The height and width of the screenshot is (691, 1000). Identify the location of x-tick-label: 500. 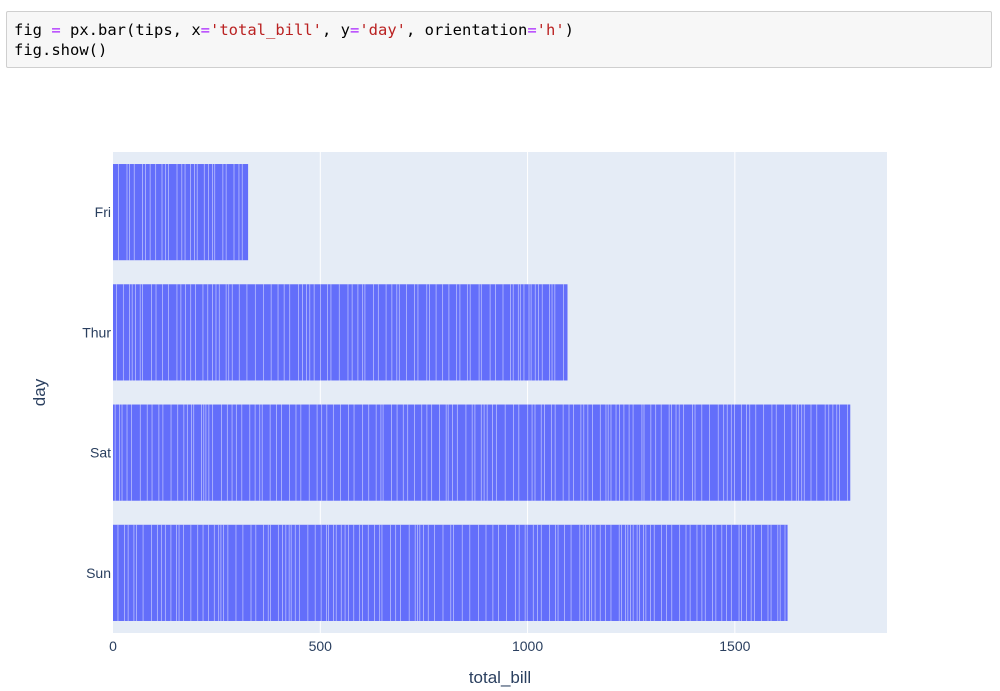
(321, 646).